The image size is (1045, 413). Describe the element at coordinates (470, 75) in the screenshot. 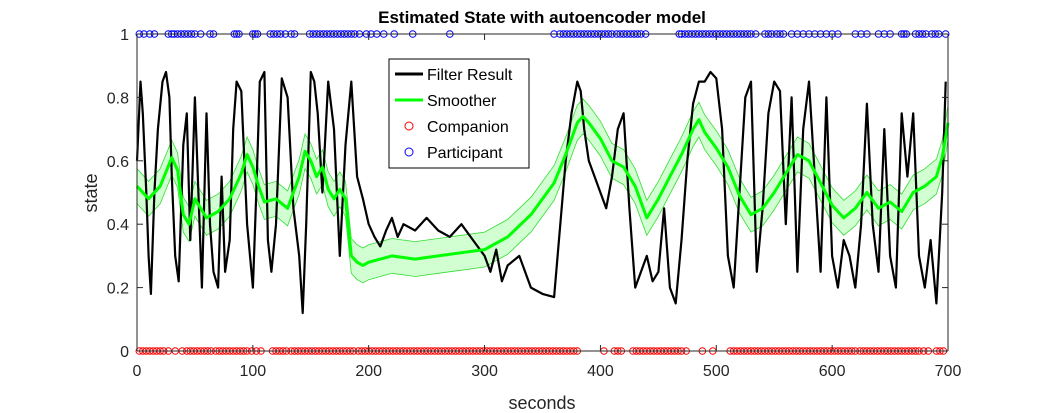

I see `legend-label-filter: Filter Result` at that location.